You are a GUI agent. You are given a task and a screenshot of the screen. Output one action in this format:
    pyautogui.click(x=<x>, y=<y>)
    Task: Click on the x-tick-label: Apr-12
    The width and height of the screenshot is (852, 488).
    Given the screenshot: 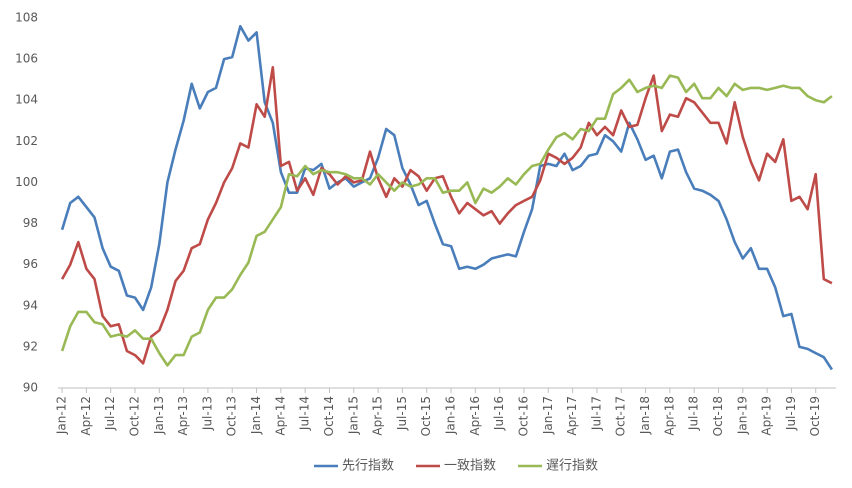 What is the action you would take?
    pyautogui.click(x=86, y=416)
    